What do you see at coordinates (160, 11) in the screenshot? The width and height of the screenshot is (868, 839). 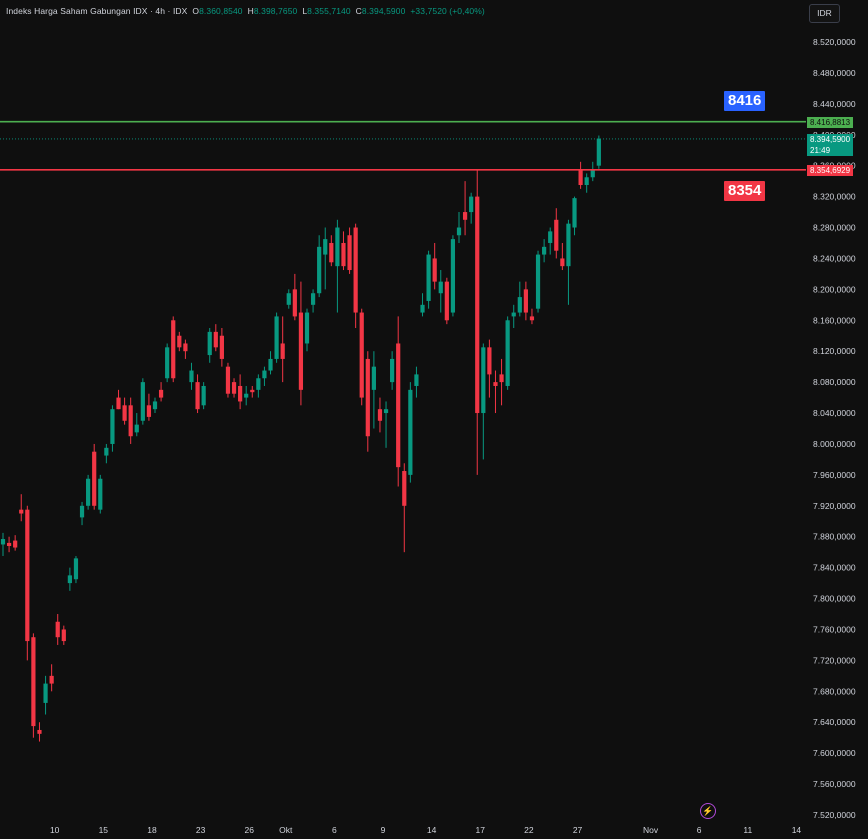 I see `interval-label: 4h` at bounding box center [160, 11].